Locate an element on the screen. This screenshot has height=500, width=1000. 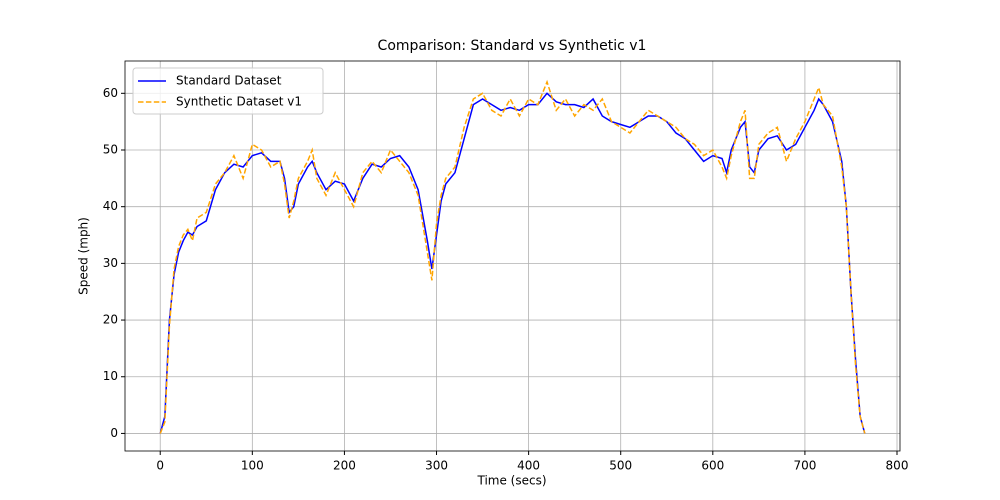
y-tick-label: 30 is located at coordinates (110, 263).